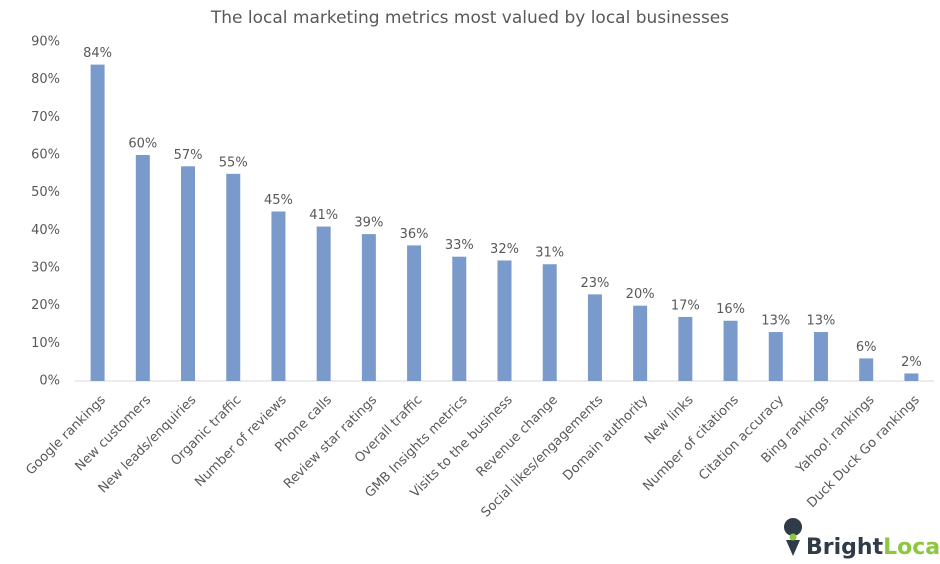 Image resolution: width=940 pixels, height=564 pixels. What do you see at coordinates (845, 547) in the screenshot?
I see `brand-first: Bright` at bounding box center [845, 547].